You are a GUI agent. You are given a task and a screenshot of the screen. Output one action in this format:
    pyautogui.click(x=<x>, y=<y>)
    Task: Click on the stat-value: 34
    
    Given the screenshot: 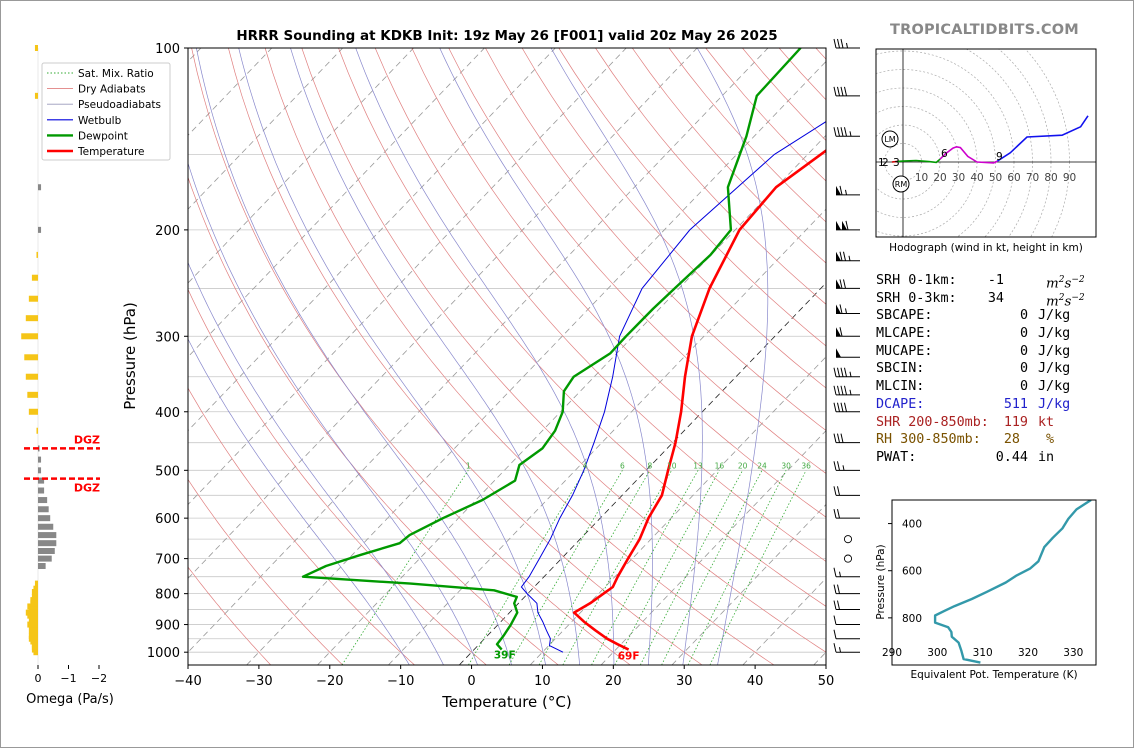 What is the action you would take?
    pyautogui.click(x=995, y=298)
    